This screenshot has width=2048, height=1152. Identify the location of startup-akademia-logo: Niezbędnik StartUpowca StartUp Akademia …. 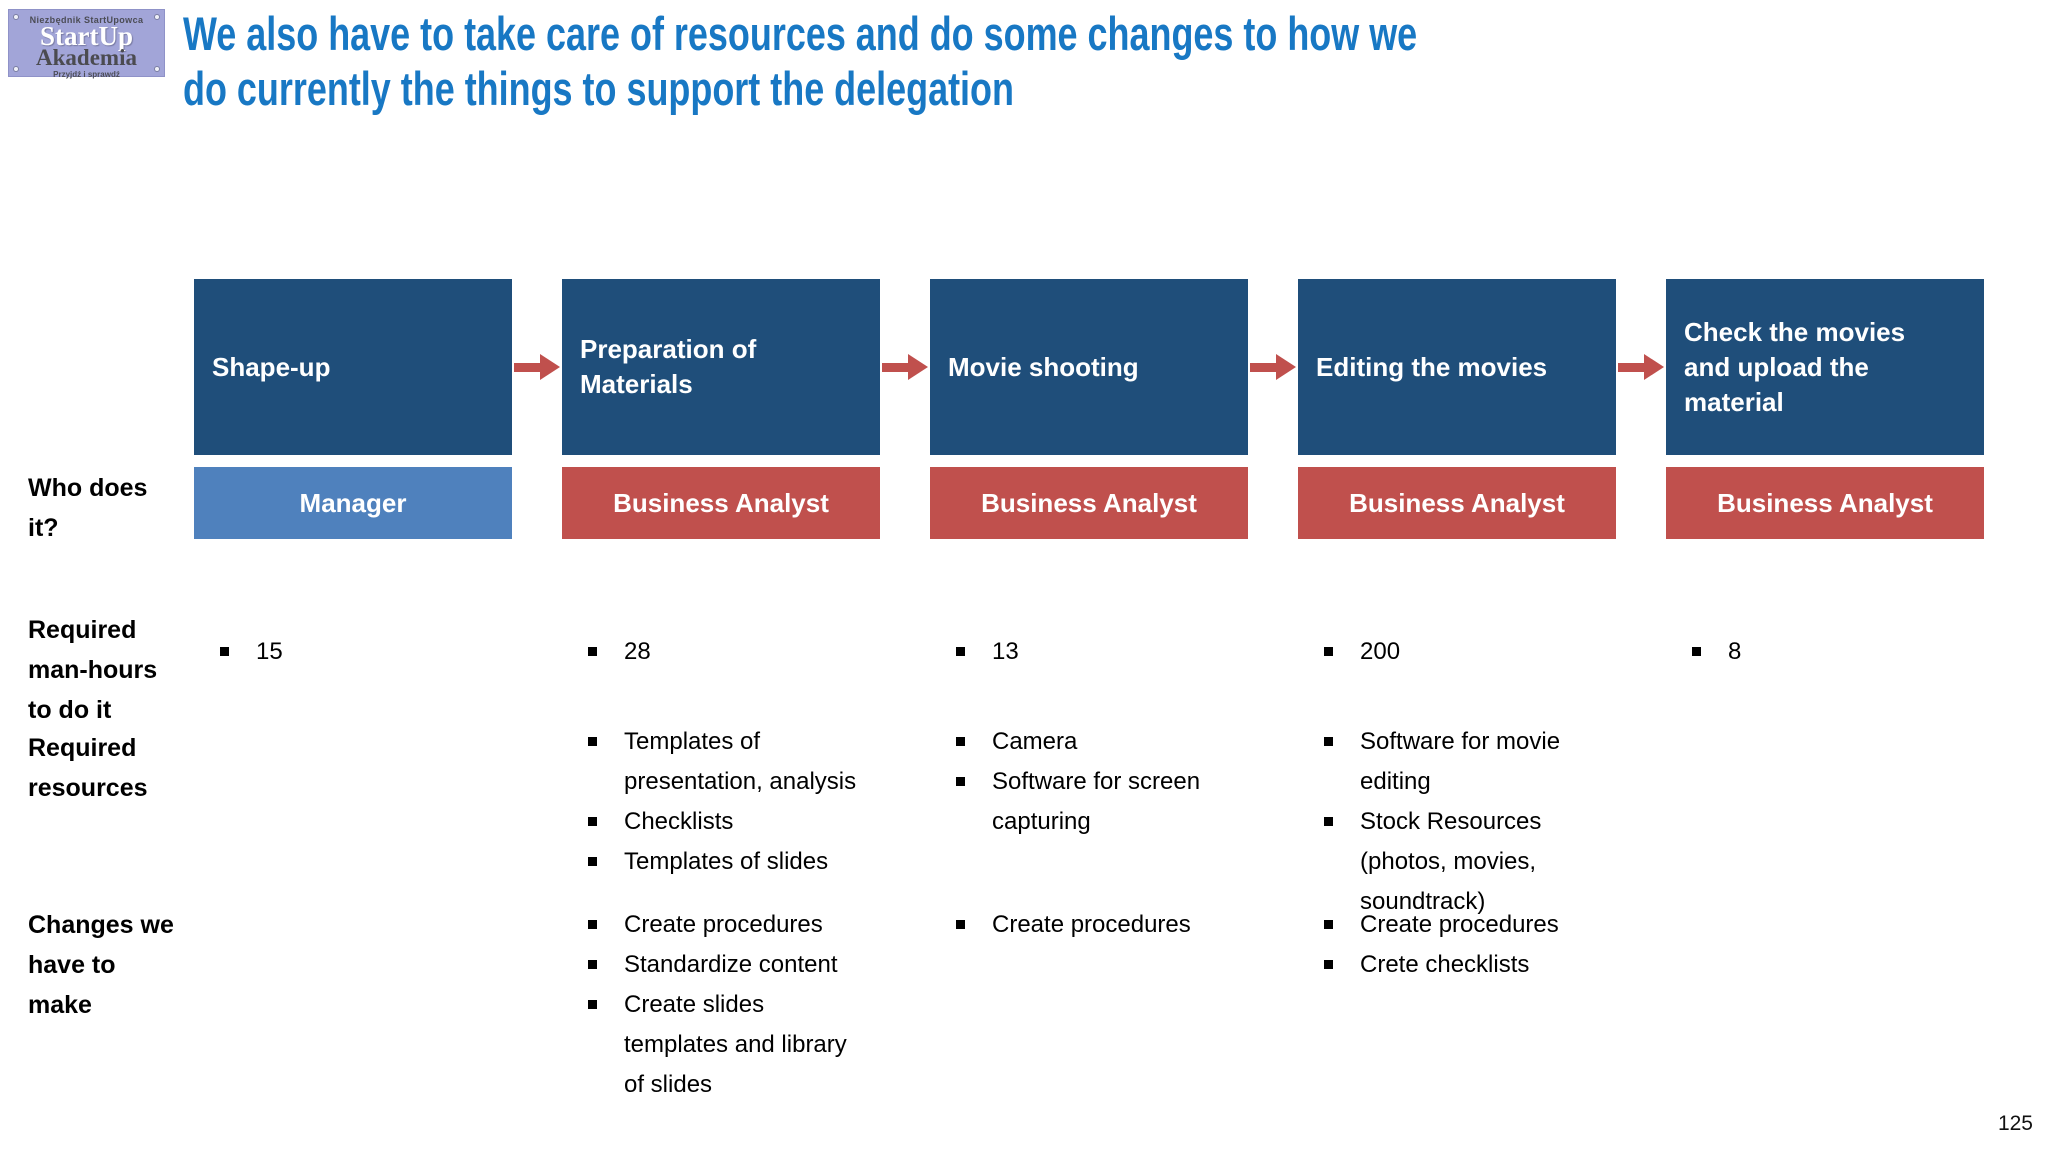
(86, 44).